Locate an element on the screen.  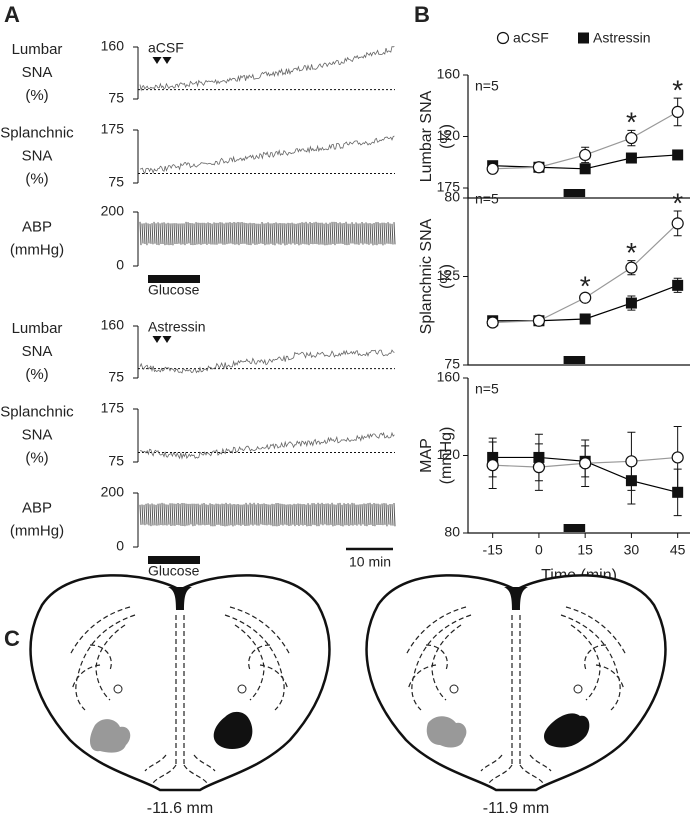
panel-label: C is located at coordinates (12, 638).